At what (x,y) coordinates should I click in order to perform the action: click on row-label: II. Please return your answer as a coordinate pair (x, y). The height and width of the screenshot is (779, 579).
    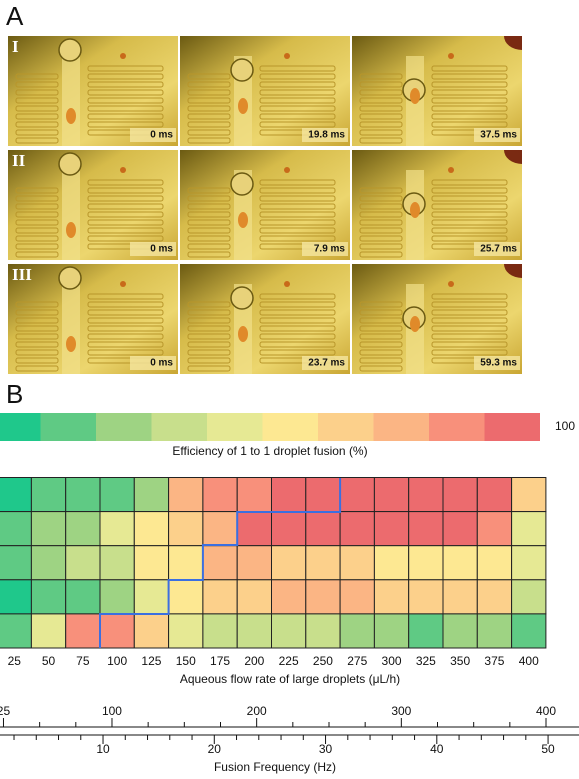
    Looking at the image, I should click on (19, 160).